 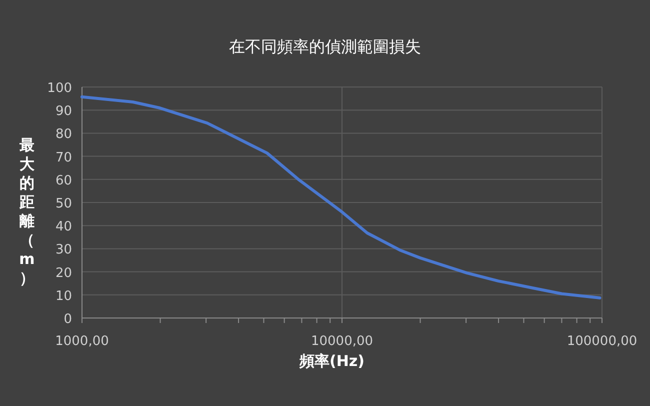 What do you see at coordinates (63, 273) in the screenshot?
I see `y-tick-label: 20` at bounding box center [63, 273].